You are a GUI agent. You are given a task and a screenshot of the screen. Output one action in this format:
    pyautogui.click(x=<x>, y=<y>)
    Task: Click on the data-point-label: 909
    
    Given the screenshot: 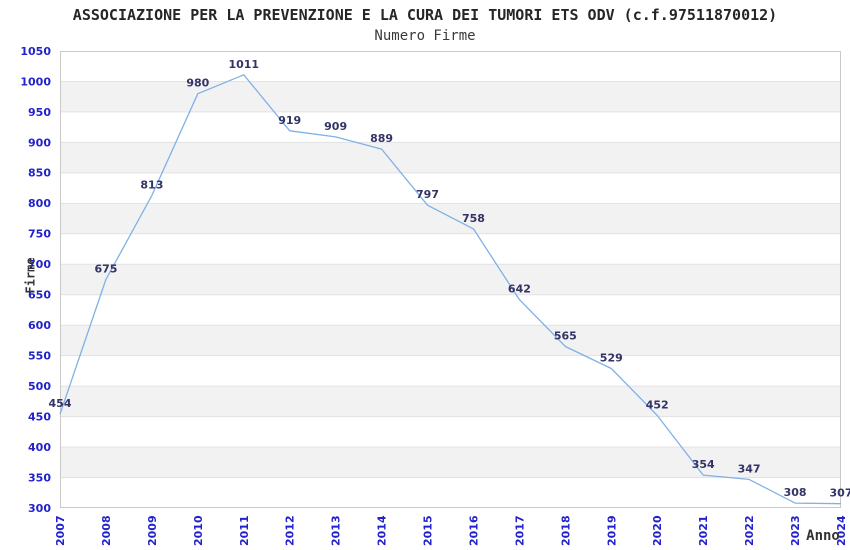 What is the action you would take?
    pyautogui.click(x=335, y=126)
    